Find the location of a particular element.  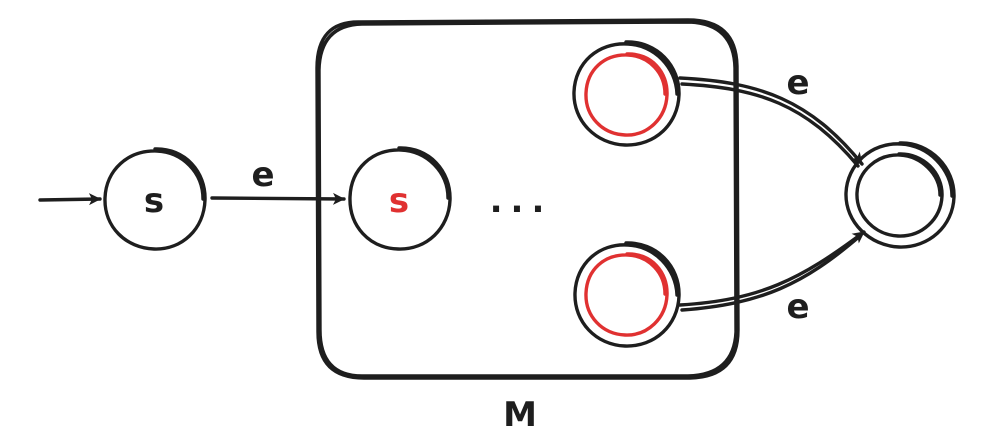

edge-top-accept-to-final is located at coordinates (771, 121).